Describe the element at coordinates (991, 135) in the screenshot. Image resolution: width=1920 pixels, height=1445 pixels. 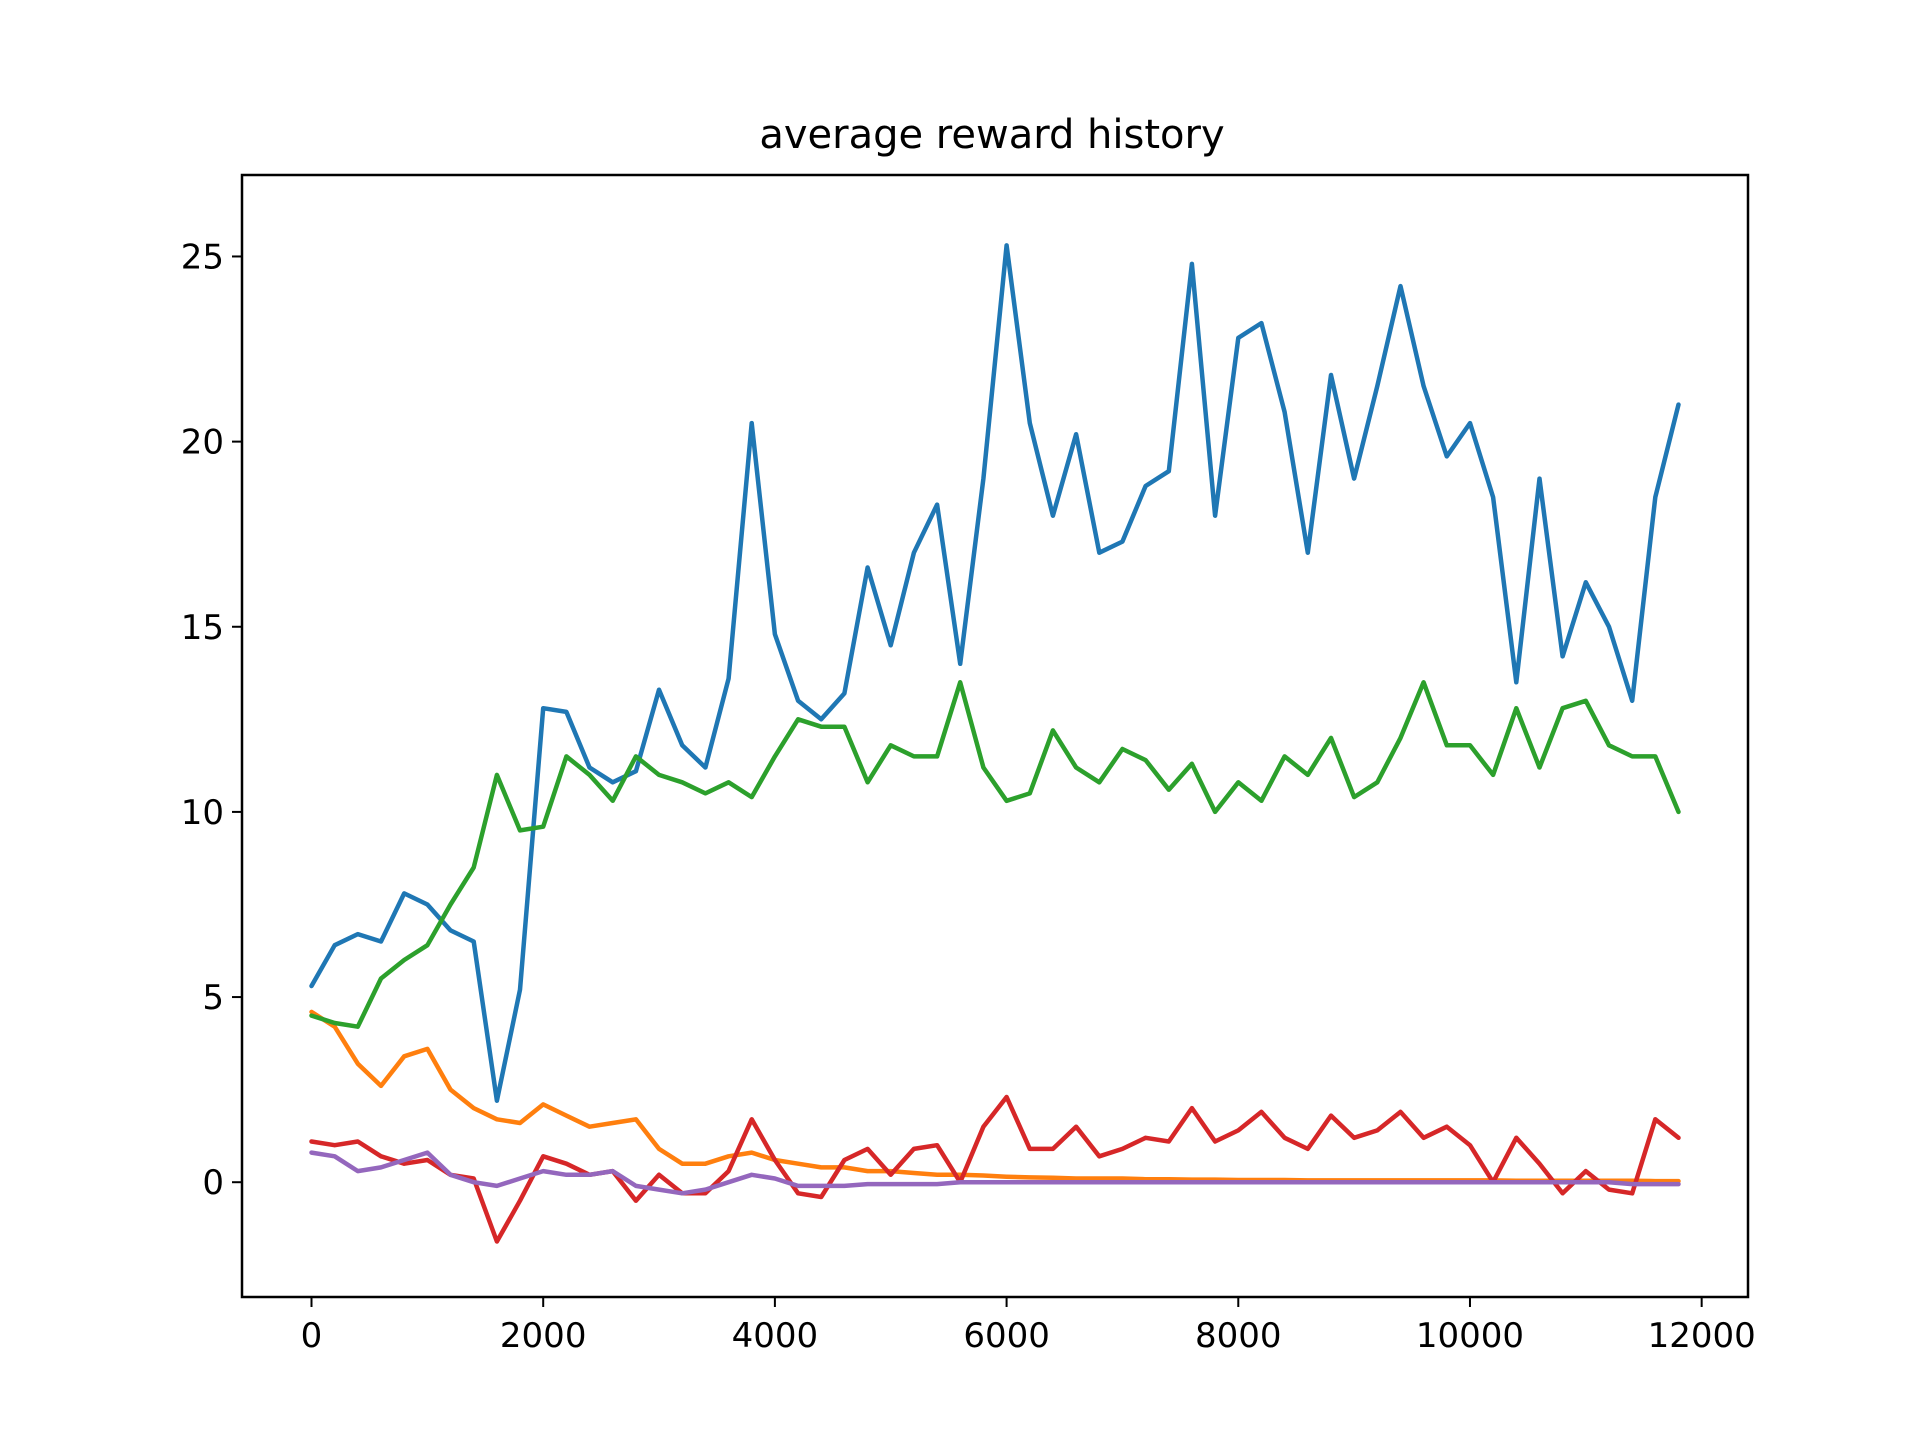
I see `chart-title: average reward history` at that location.